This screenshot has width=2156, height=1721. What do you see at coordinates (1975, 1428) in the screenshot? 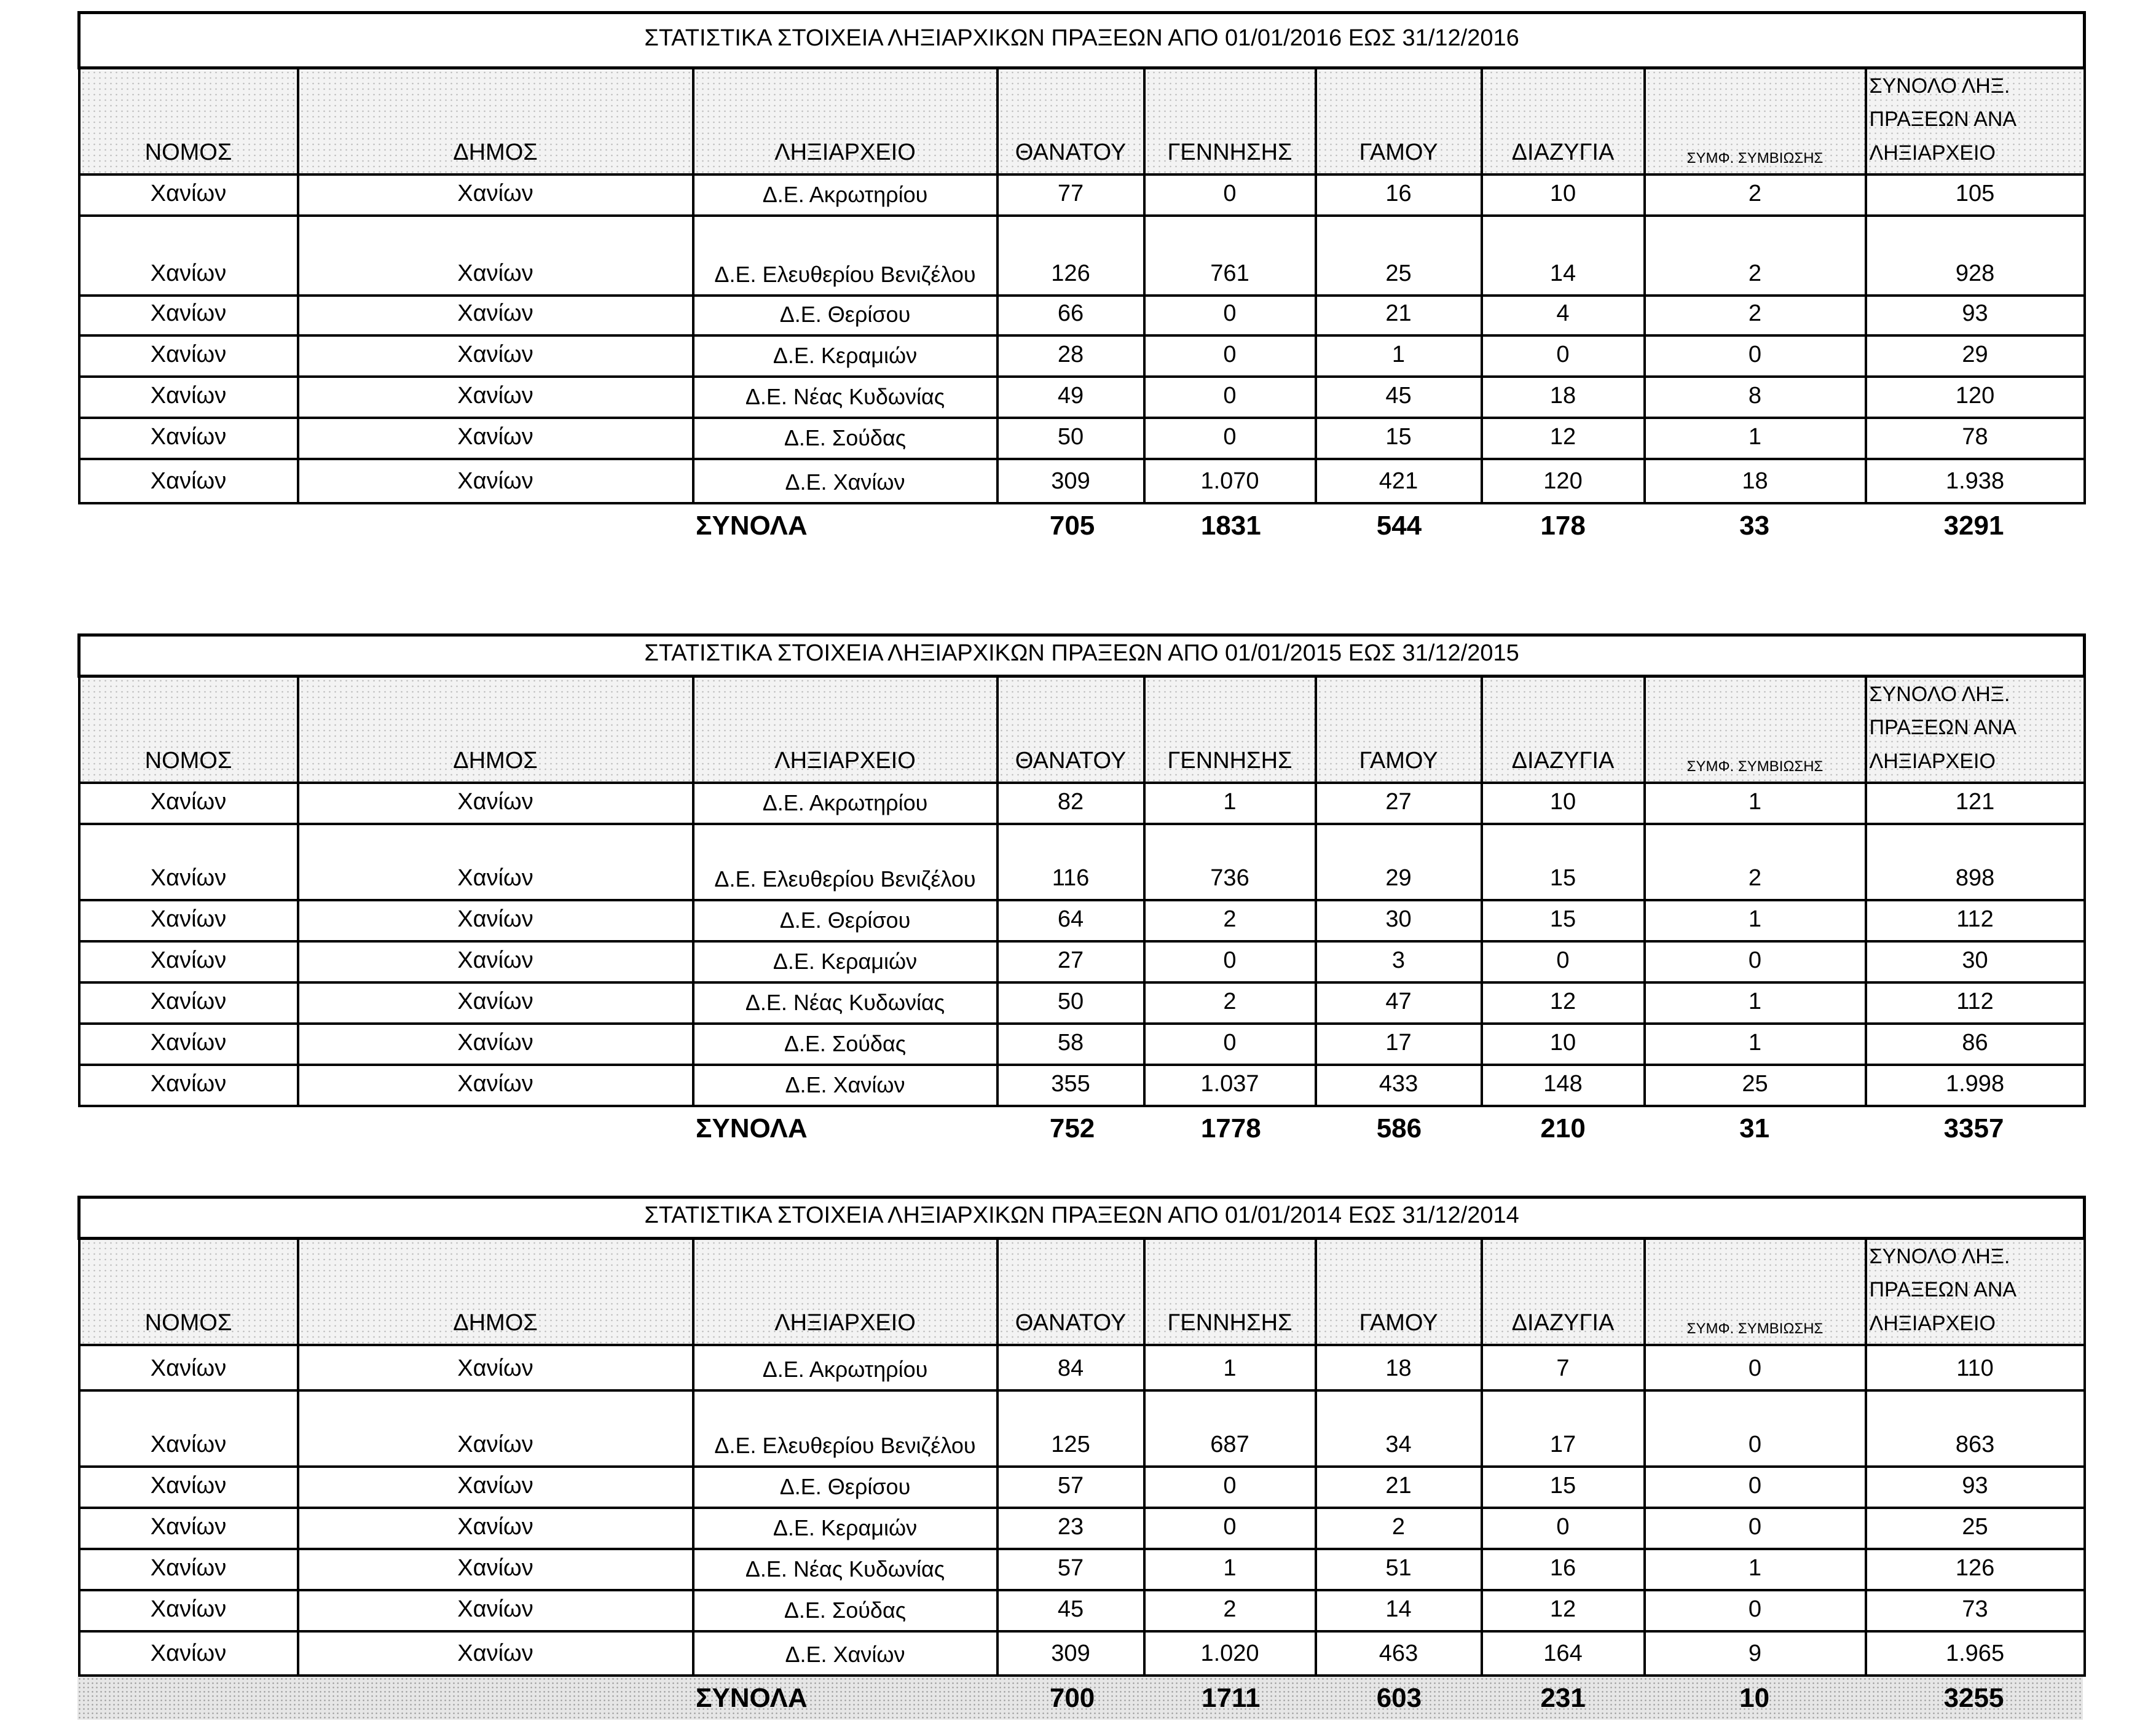
I see `table-cell: 863` at bounding box center [1975, 1428].